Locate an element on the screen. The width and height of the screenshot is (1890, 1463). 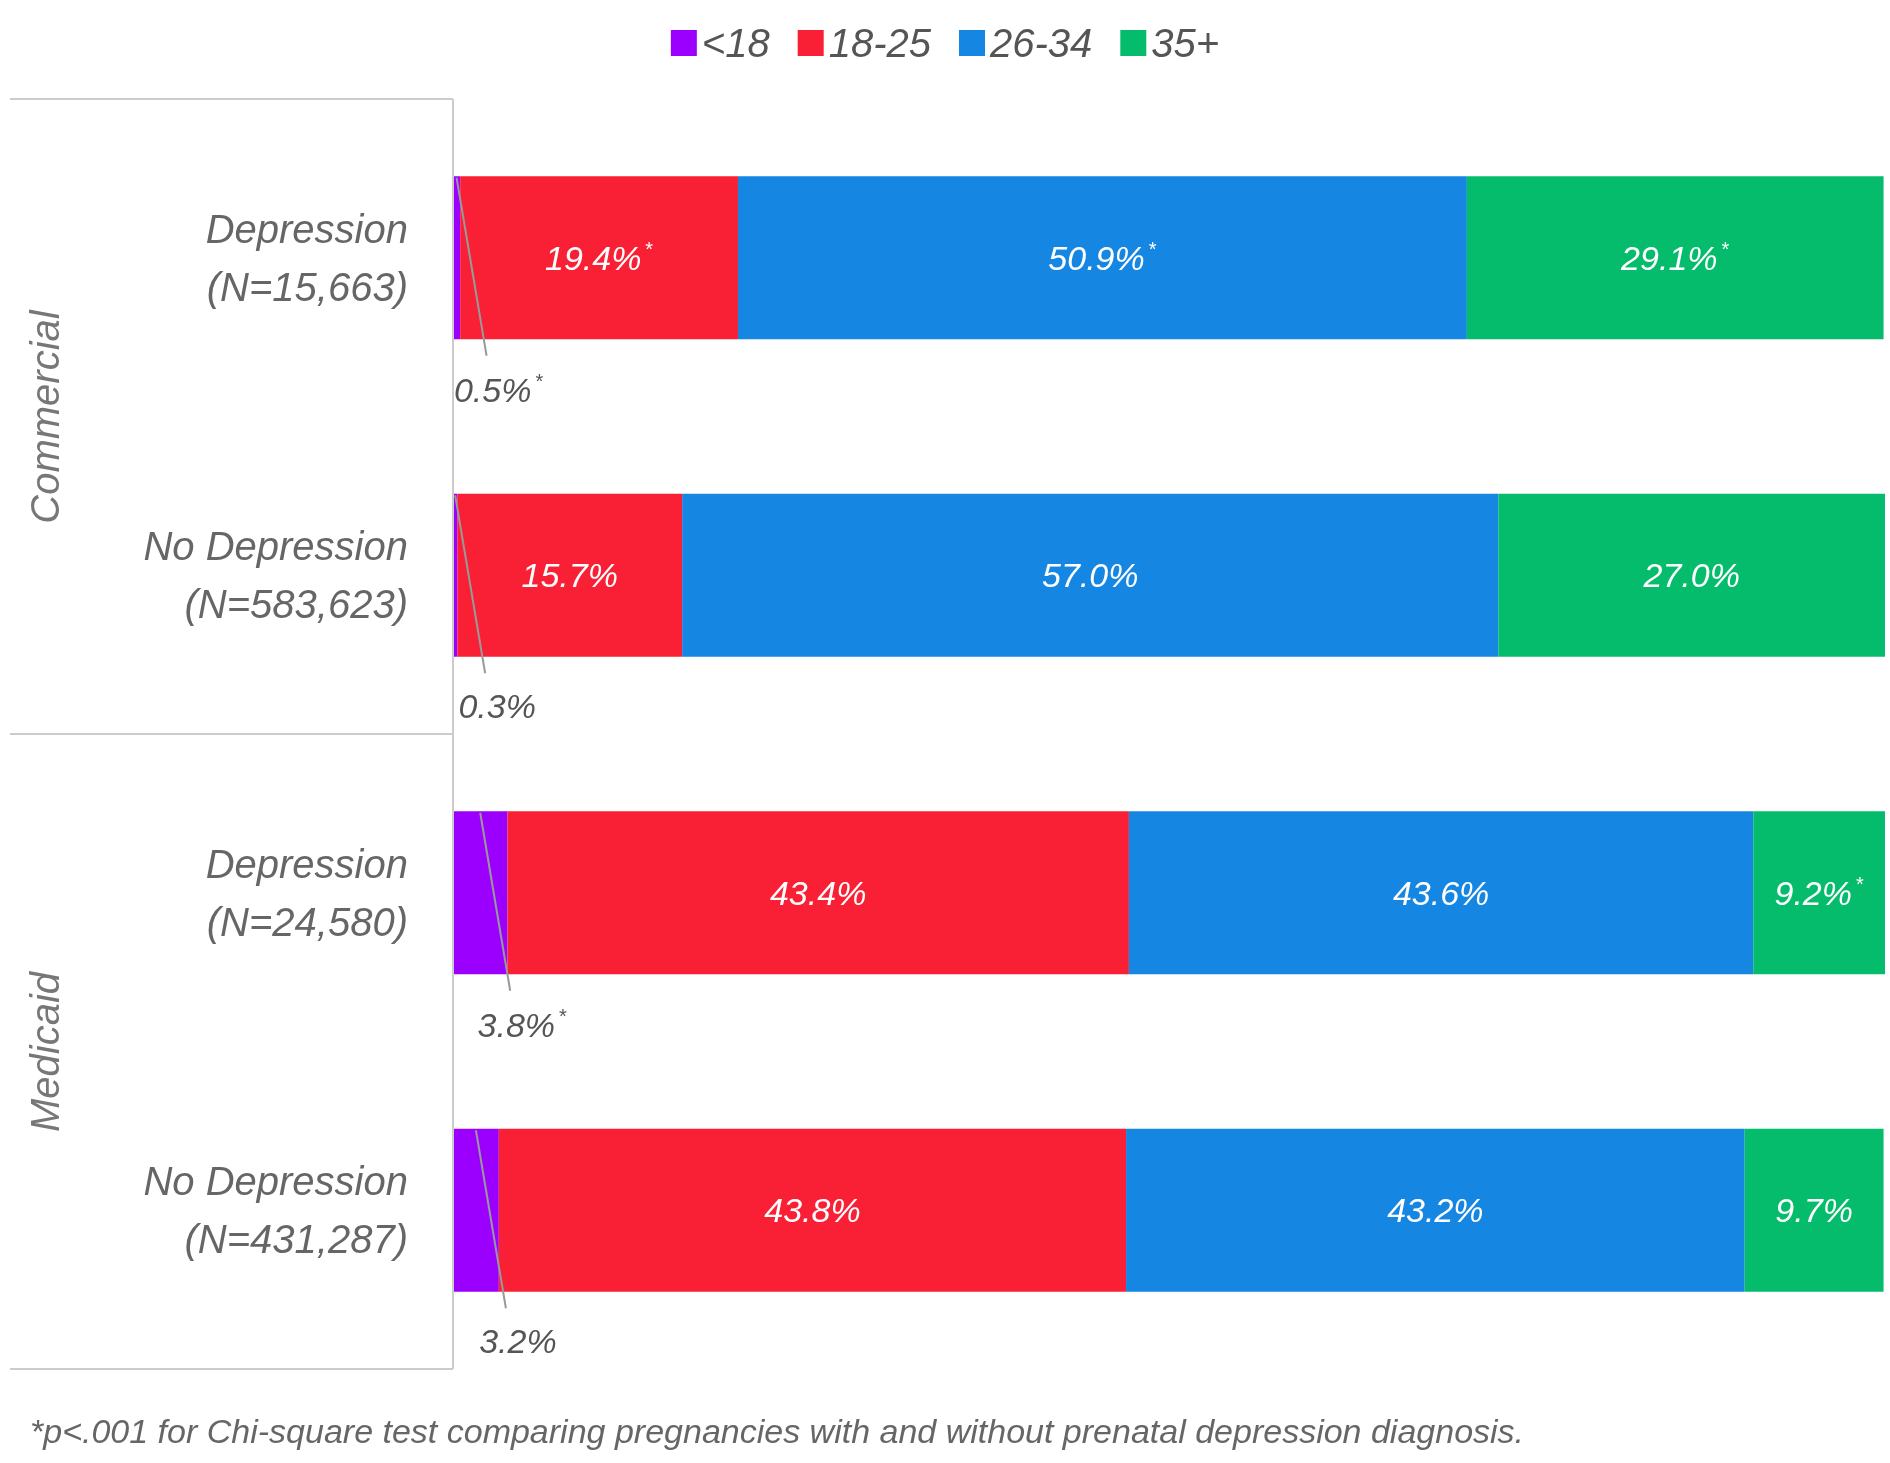
y-tick-label: No Depression (N=583,623) is located at coordinates (275, 575).